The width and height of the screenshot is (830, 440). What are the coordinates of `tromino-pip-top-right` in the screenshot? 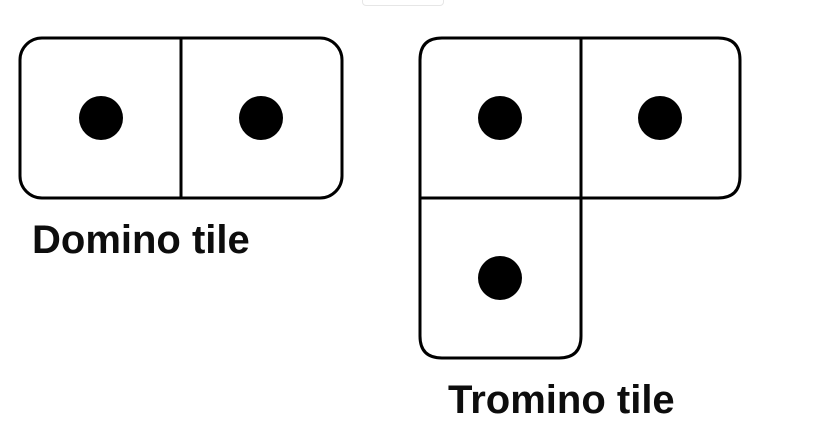 It's located at (660, 118).